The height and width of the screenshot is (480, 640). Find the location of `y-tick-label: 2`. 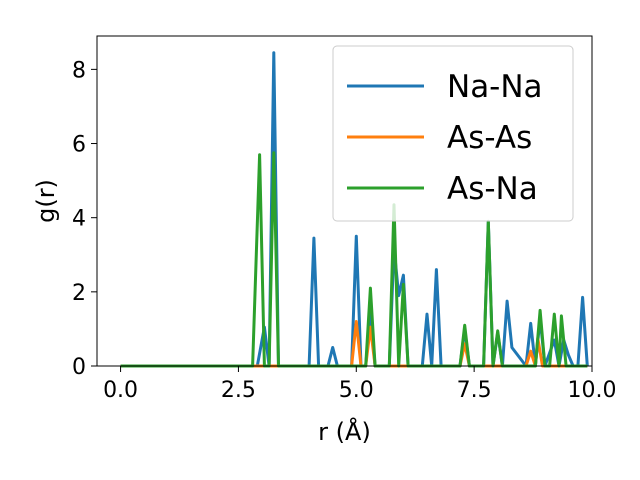

y-tick-label: 2 is located at coordinates (79, 293).